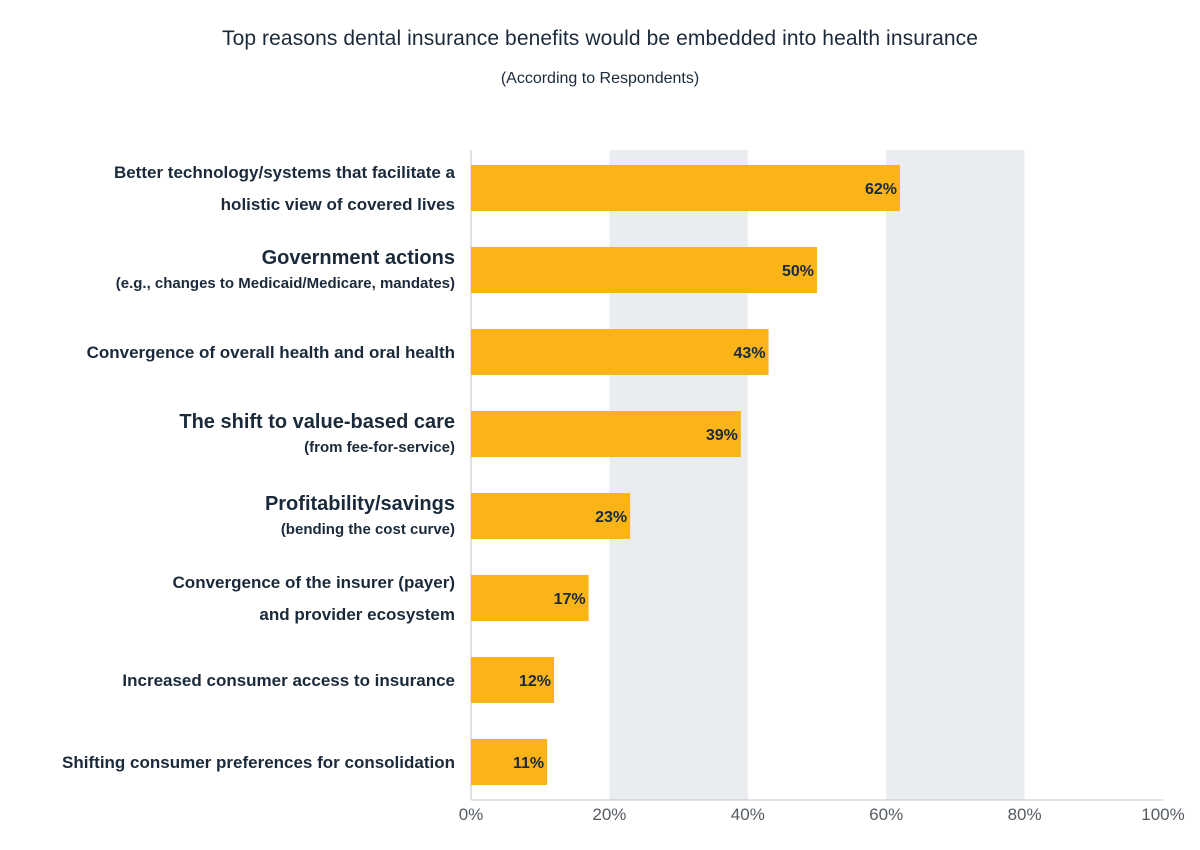  I want to click on bar-value-label: 39%, so click(722, 435).